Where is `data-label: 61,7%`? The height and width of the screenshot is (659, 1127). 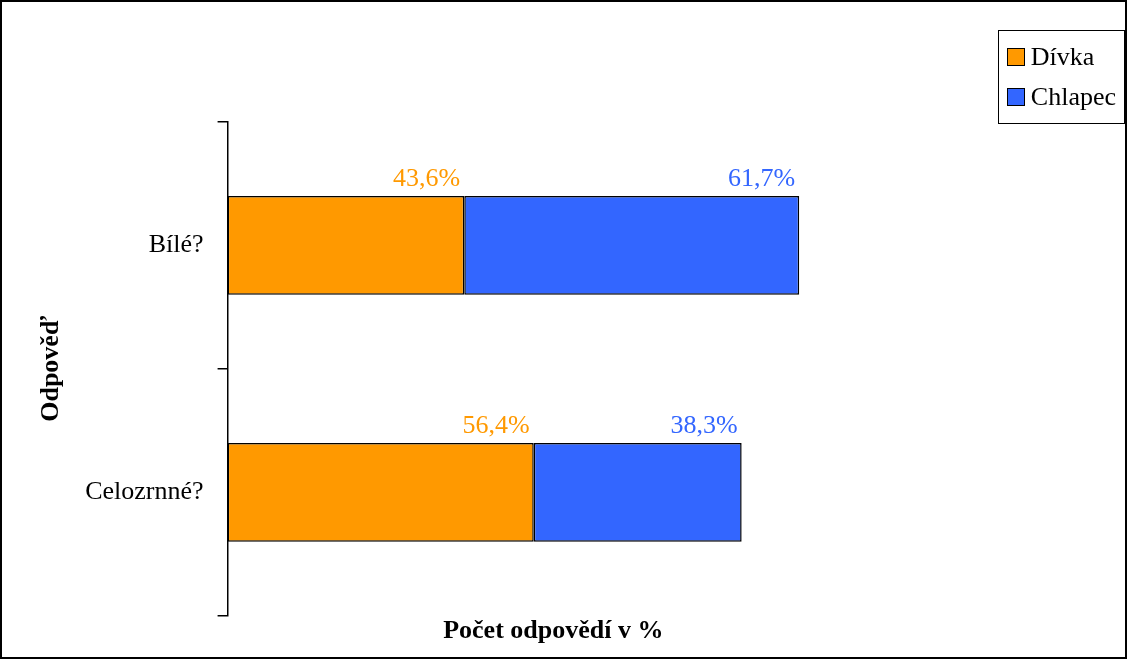 data-label: 61,7% is located at coordinates (762, 177).